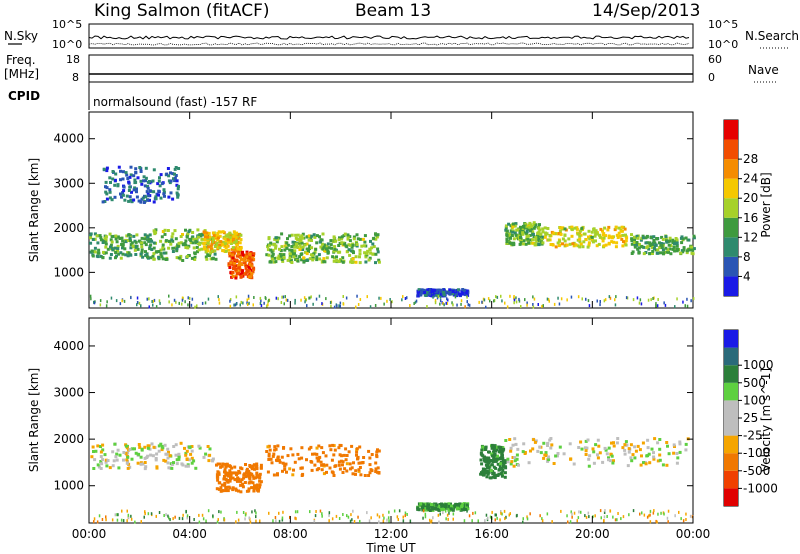  Describe the element at coordinates (68, 346) in the screenshot. I see `y-tick-label: 4000` at that location.